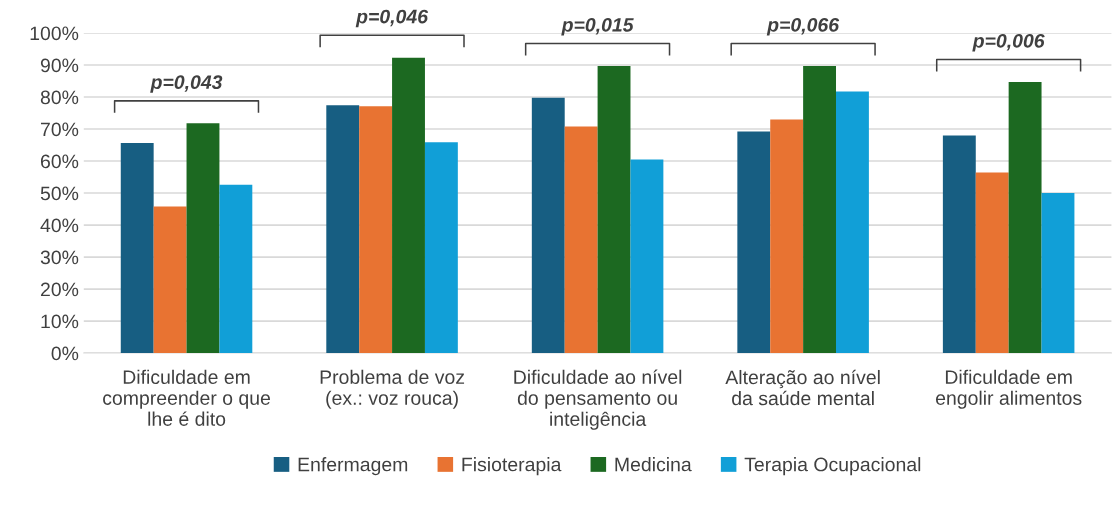 The width and height of the screenshot is (1117, 508). I want to click on y-tick-label: 0%, so click(65, 353).